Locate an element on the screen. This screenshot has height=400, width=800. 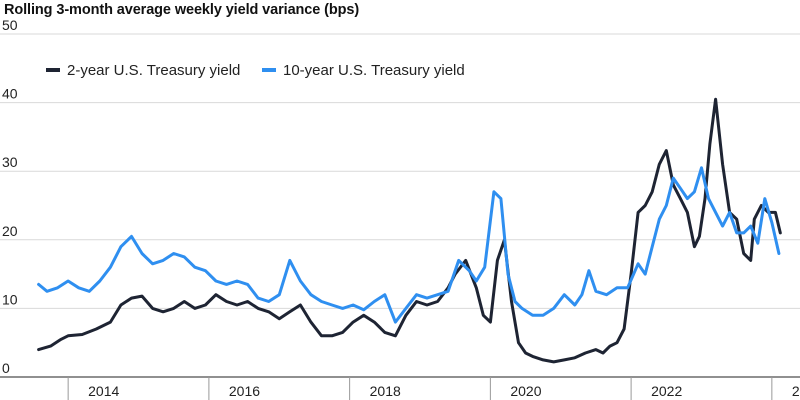
y-axis-ticks: 0 10 20 30 40 50 is located at coordinates (10, 196).